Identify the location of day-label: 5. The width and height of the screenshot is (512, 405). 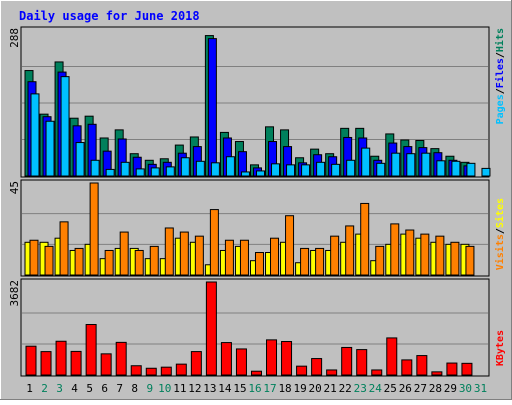
(89, 388).